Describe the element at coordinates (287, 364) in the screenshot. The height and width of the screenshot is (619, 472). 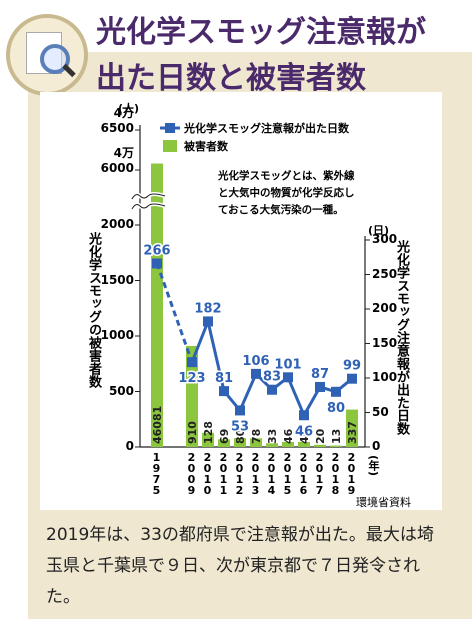
I see `line-value-label: 101` at that location.